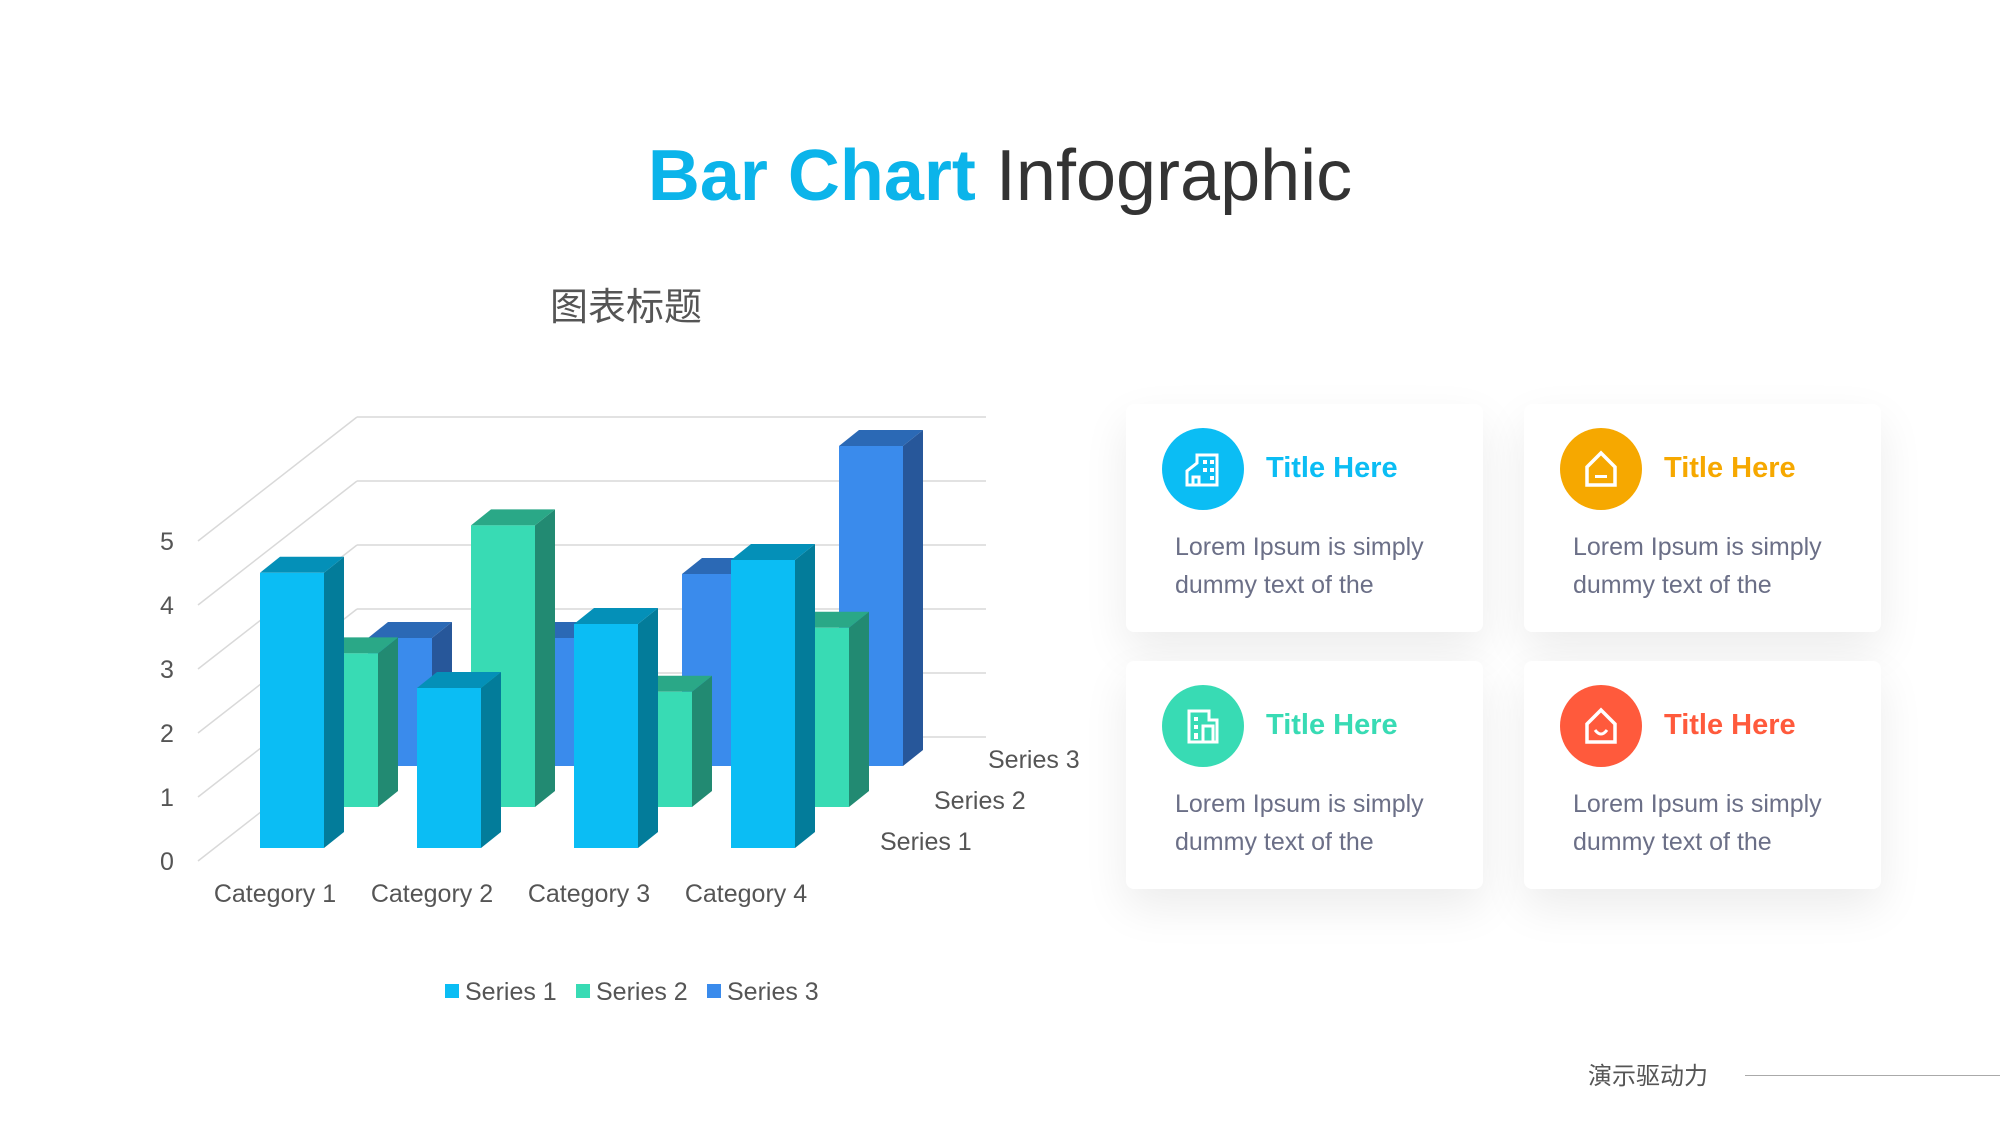 The width and height of the screenshot is (2000, 1125). Describe the element at coordinates (926, 842) in the screenshot. I see `depth-axis-label: Series 1` at that location.